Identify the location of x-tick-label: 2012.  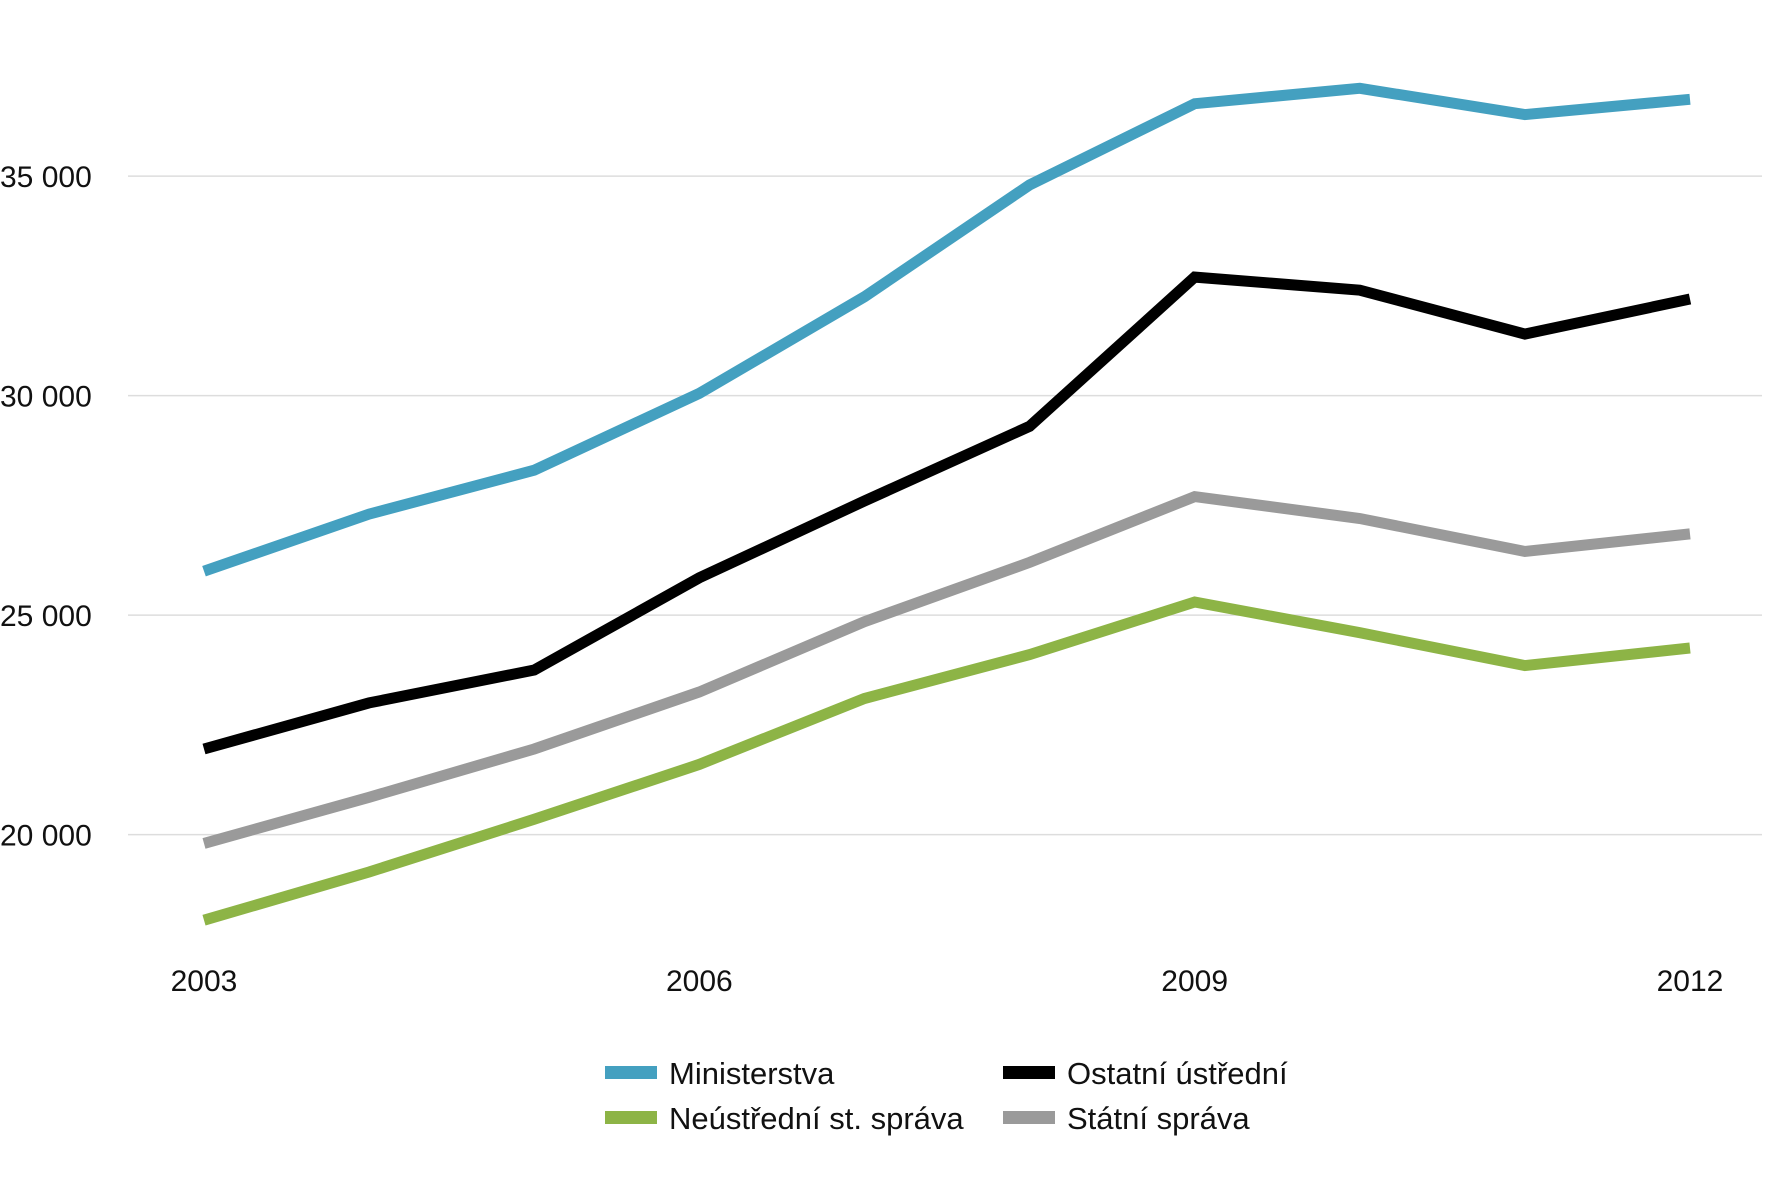
(1690, 981).